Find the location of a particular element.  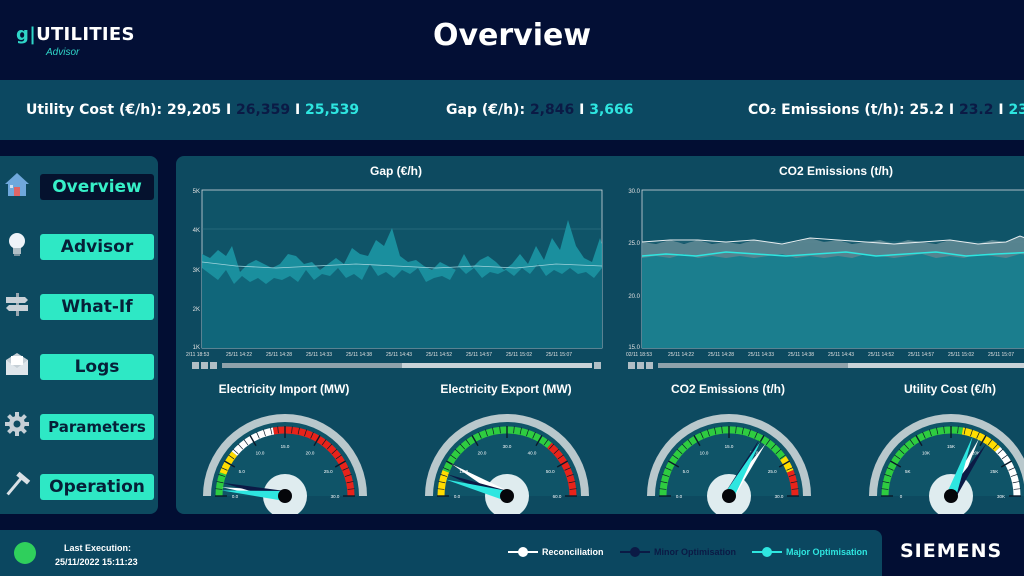

sidebar-item-label: Overview is located at coordinates (97, 187).